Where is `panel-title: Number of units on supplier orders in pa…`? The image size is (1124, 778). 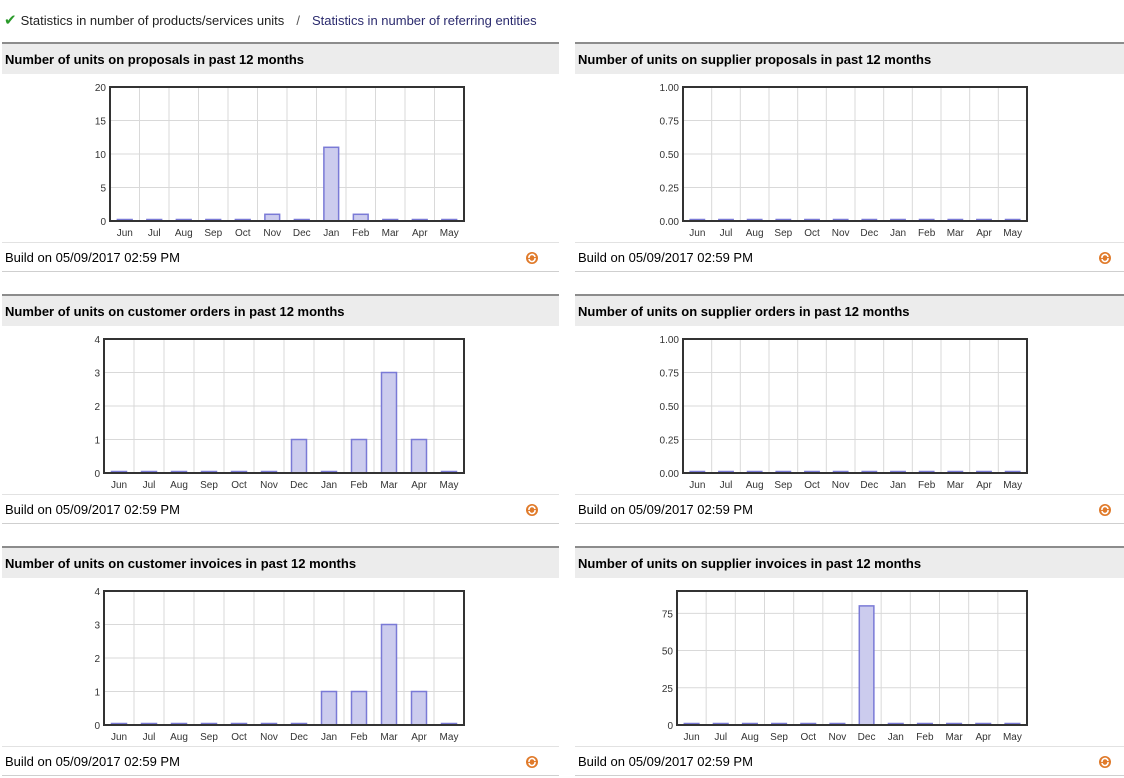
panel-title: Number of units on supplier orders in pa… is located at coordinates (849, 310).